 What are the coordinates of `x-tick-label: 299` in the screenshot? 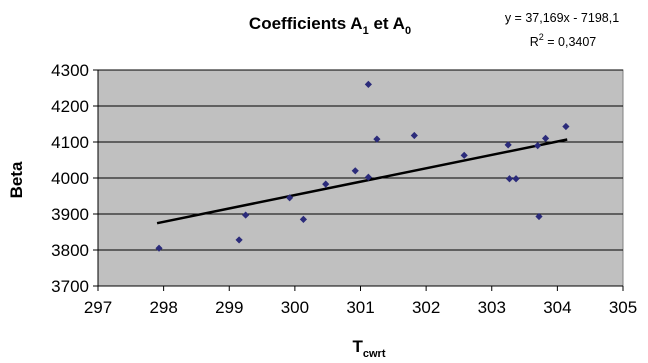 It's located at (229, 307).